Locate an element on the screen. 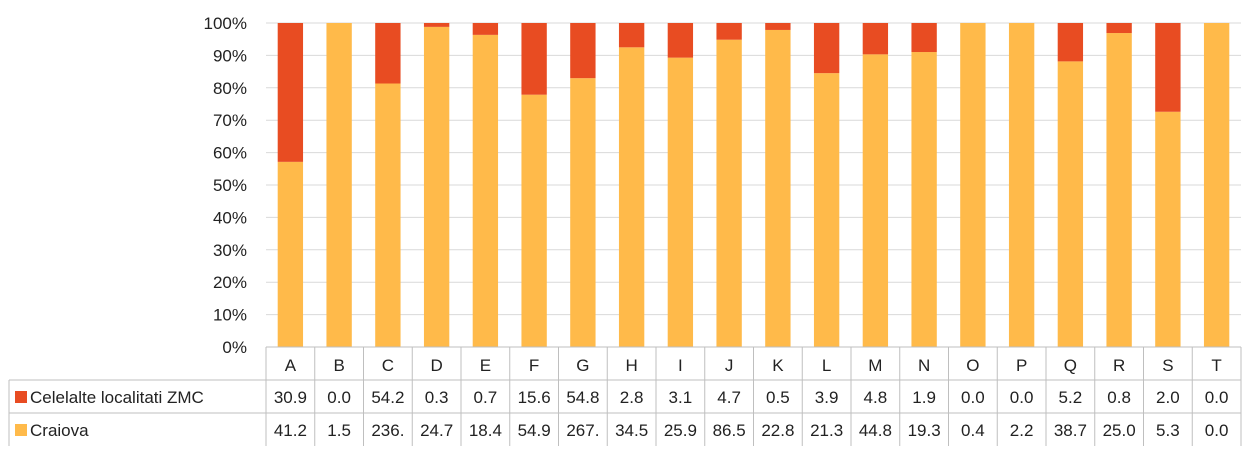  data-table-cell: 44.8 is located at coordinates (875, 430).